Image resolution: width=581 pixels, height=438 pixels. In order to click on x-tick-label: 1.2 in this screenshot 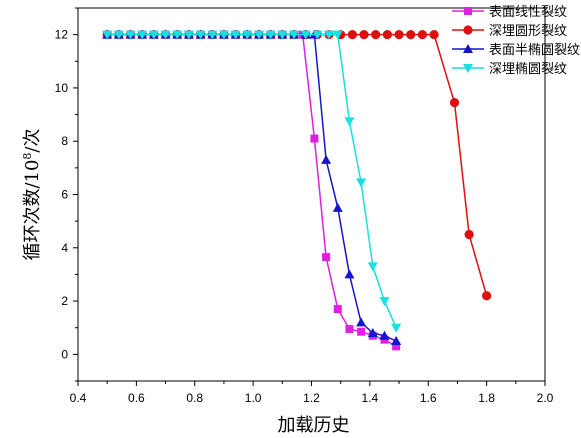, I will do `click(311, 398)`.